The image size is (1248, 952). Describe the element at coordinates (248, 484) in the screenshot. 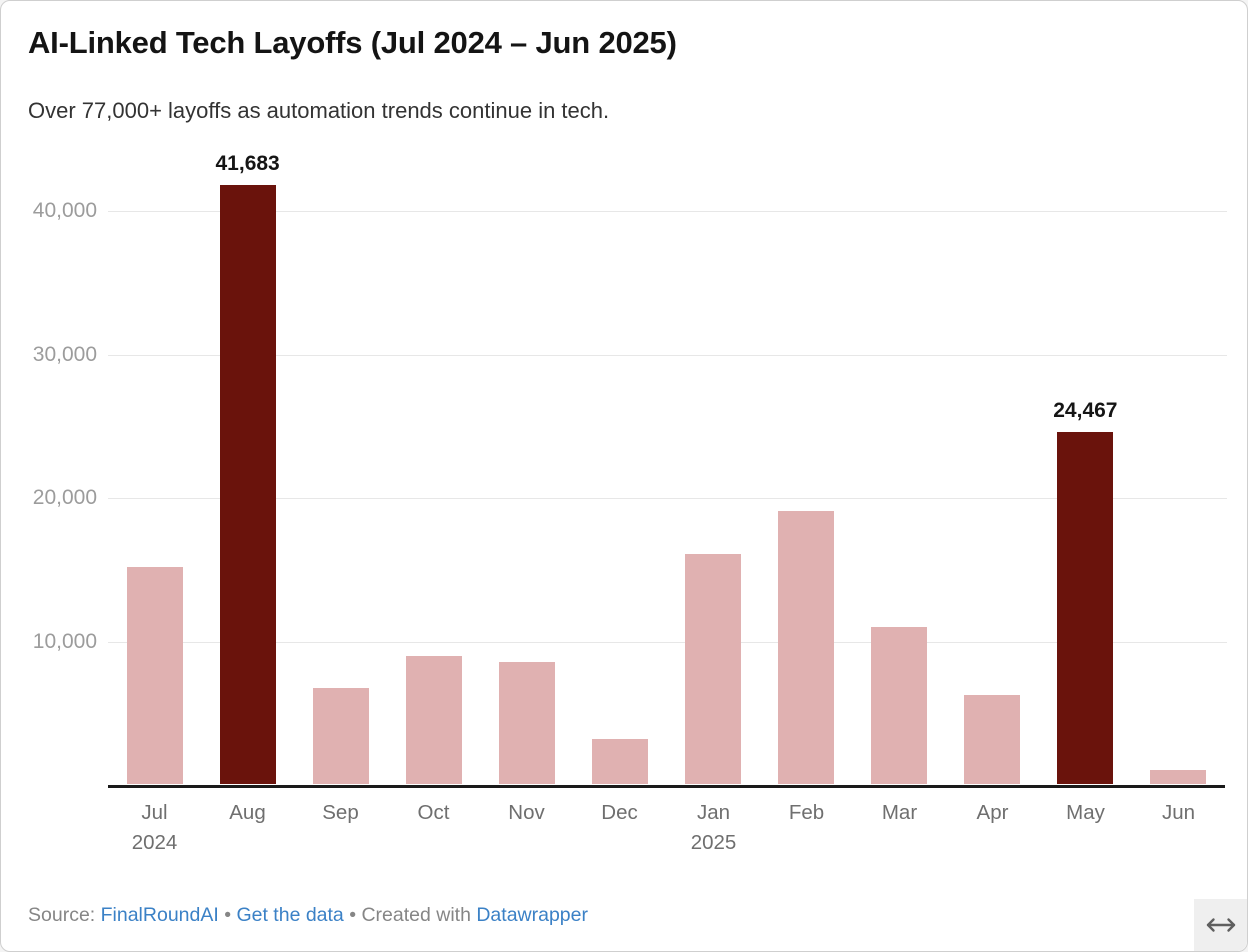

I see `bar-aug` at that location.